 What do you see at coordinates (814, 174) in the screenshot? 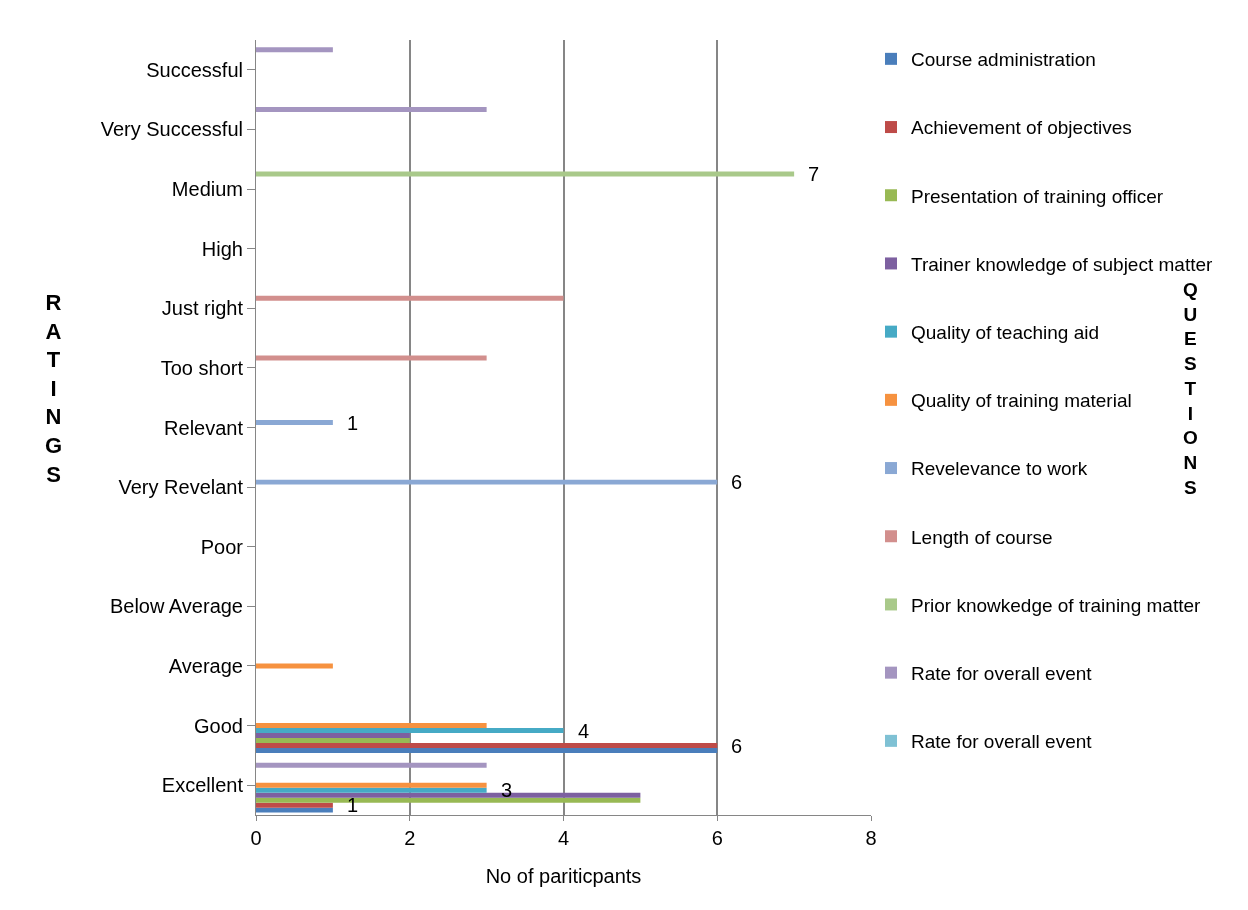
I see `data-label: 7` at bounding box center [814, 174].